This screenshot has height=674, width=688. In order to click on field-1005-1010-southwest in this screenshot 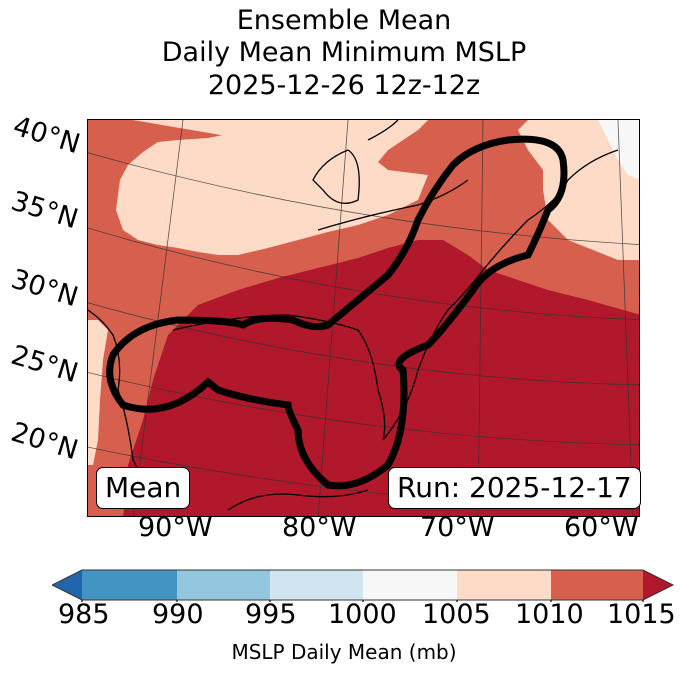, I will do `click(98, 392)`.